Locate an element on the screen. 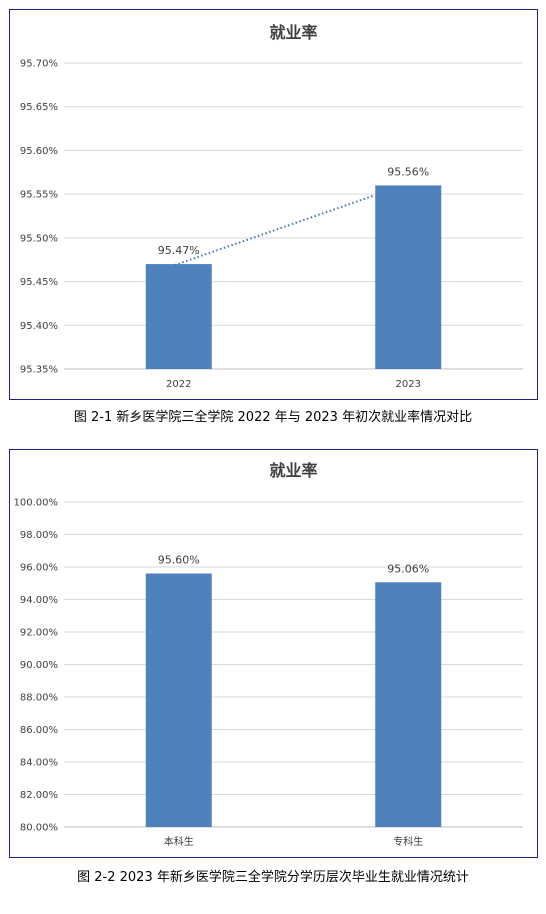  y-tick-label: 95.60% is located at coordinates (39, 151).